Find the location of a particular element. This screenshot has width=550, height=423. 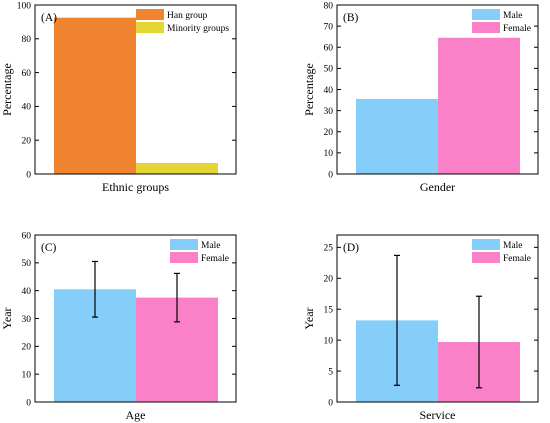

x-axis-label: Age is located at coordinates (136, 415).